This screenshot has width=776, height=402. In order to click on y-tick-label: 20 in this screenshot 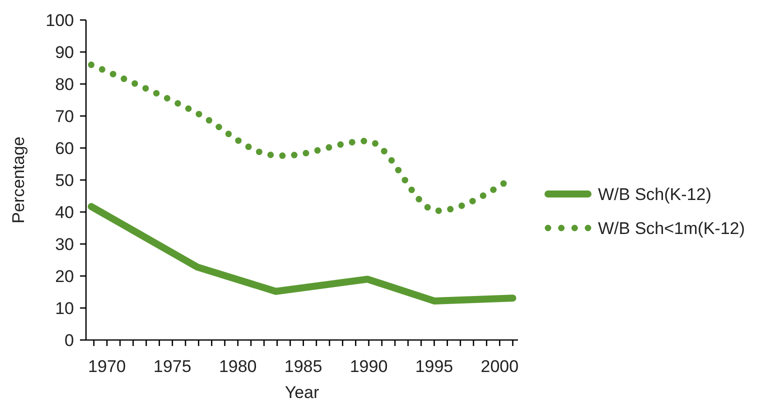, I will do `click(64, 276)`.